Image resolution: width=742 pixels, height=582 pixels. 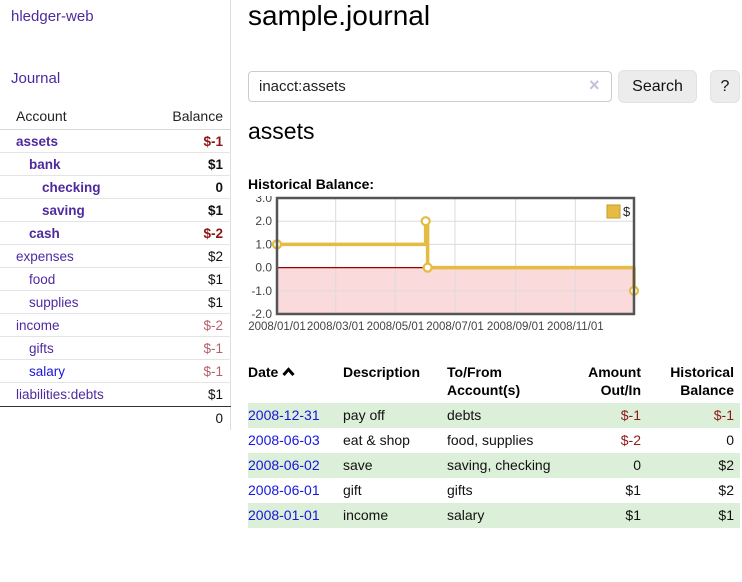 I want to click on transaction-date: 2008-06-02, so click(x=295, y=465).